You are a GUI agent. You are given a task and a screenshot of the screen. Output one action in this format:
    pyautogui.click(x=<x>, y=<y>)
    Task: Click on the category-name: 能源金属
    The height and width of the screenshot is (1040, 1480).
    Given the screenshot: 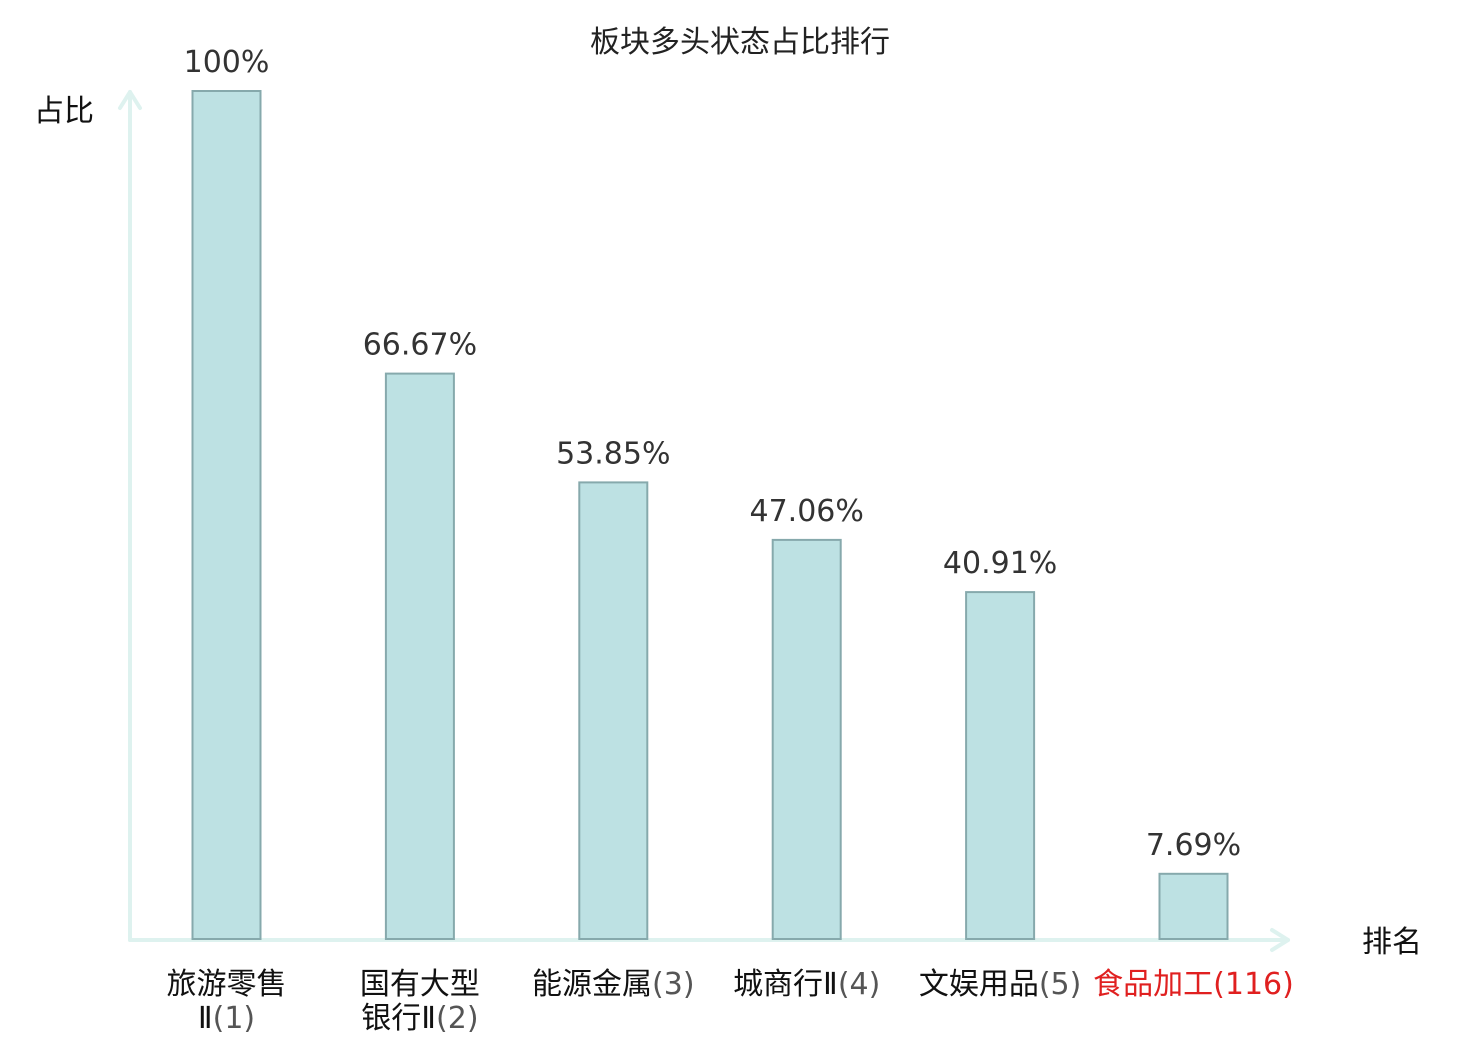 What is the action you would take?
    pyautogui.click(x=592, y=984)
    